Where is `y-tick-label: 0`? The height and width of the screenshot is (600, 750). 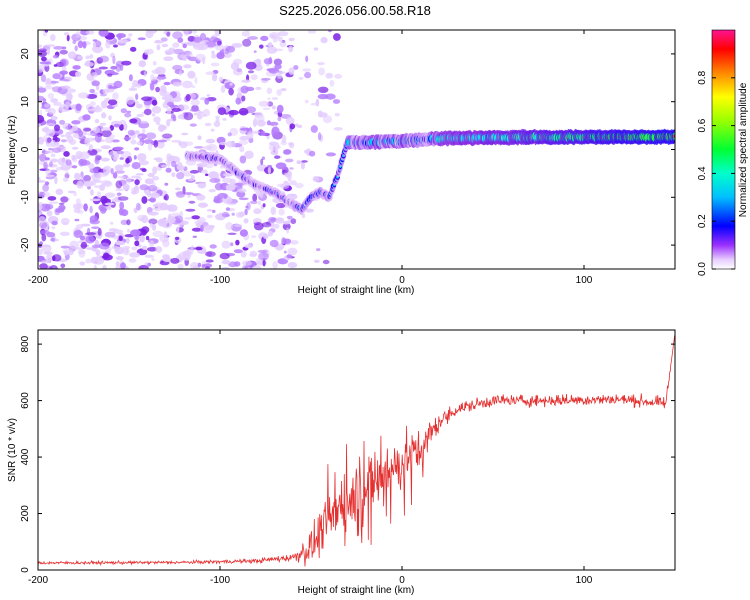
y-tick-label: 0 is located at coordinates (25, 570).